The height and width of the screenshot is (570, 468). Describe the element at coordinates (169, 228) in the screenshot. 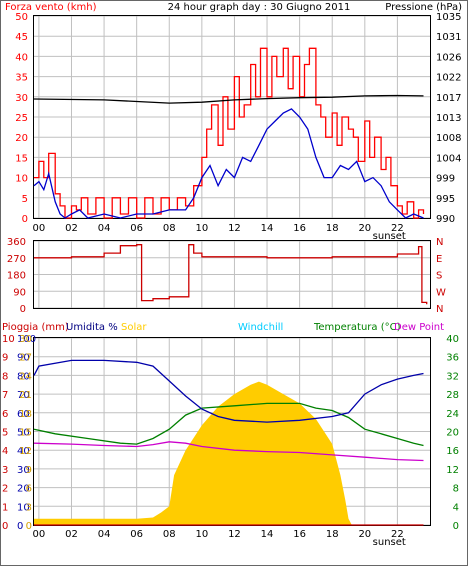

I see `x-tick-label: 08` at that location.